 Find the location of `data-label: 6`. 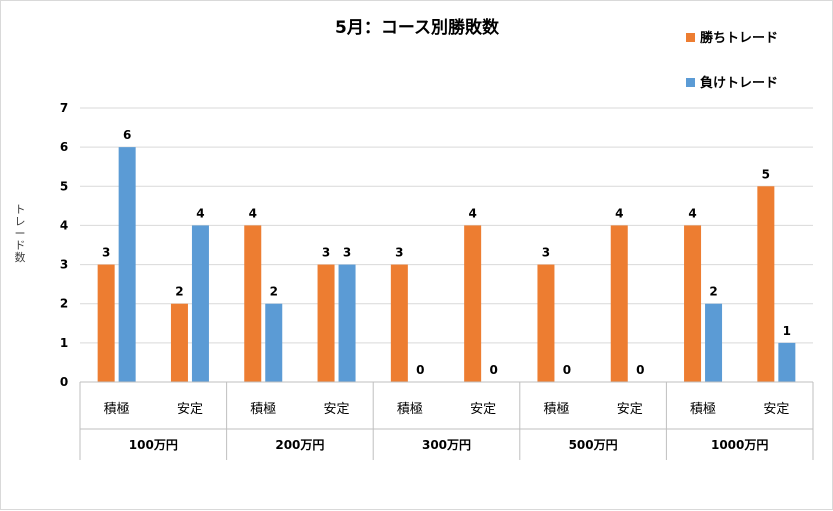

data-label: 6 is located at coordinates (127, 135).